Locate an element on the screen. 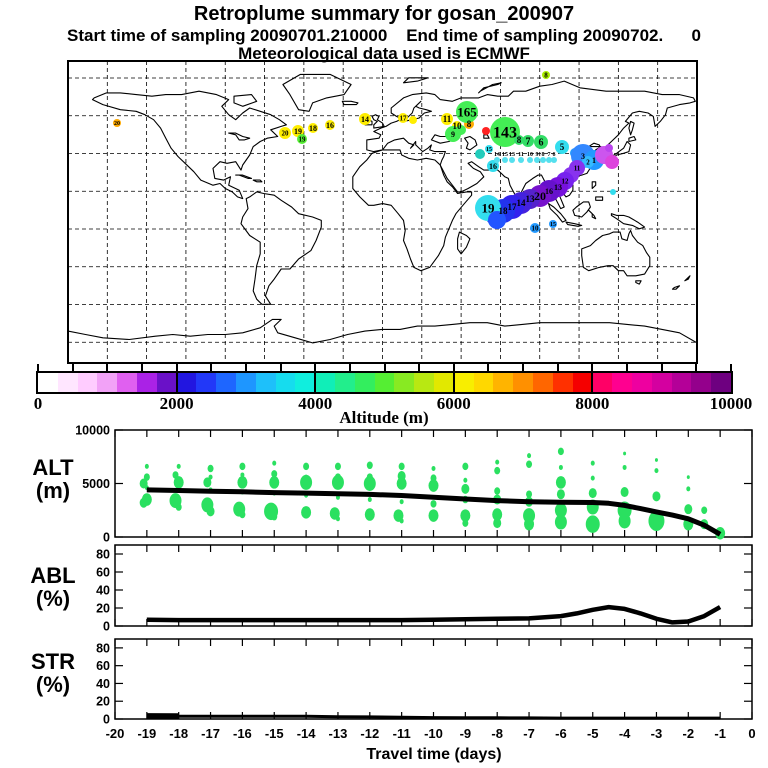 The height and width of the screenshot is (768, 768). x-tick-label: -20 is located at coordinates (115, 733).